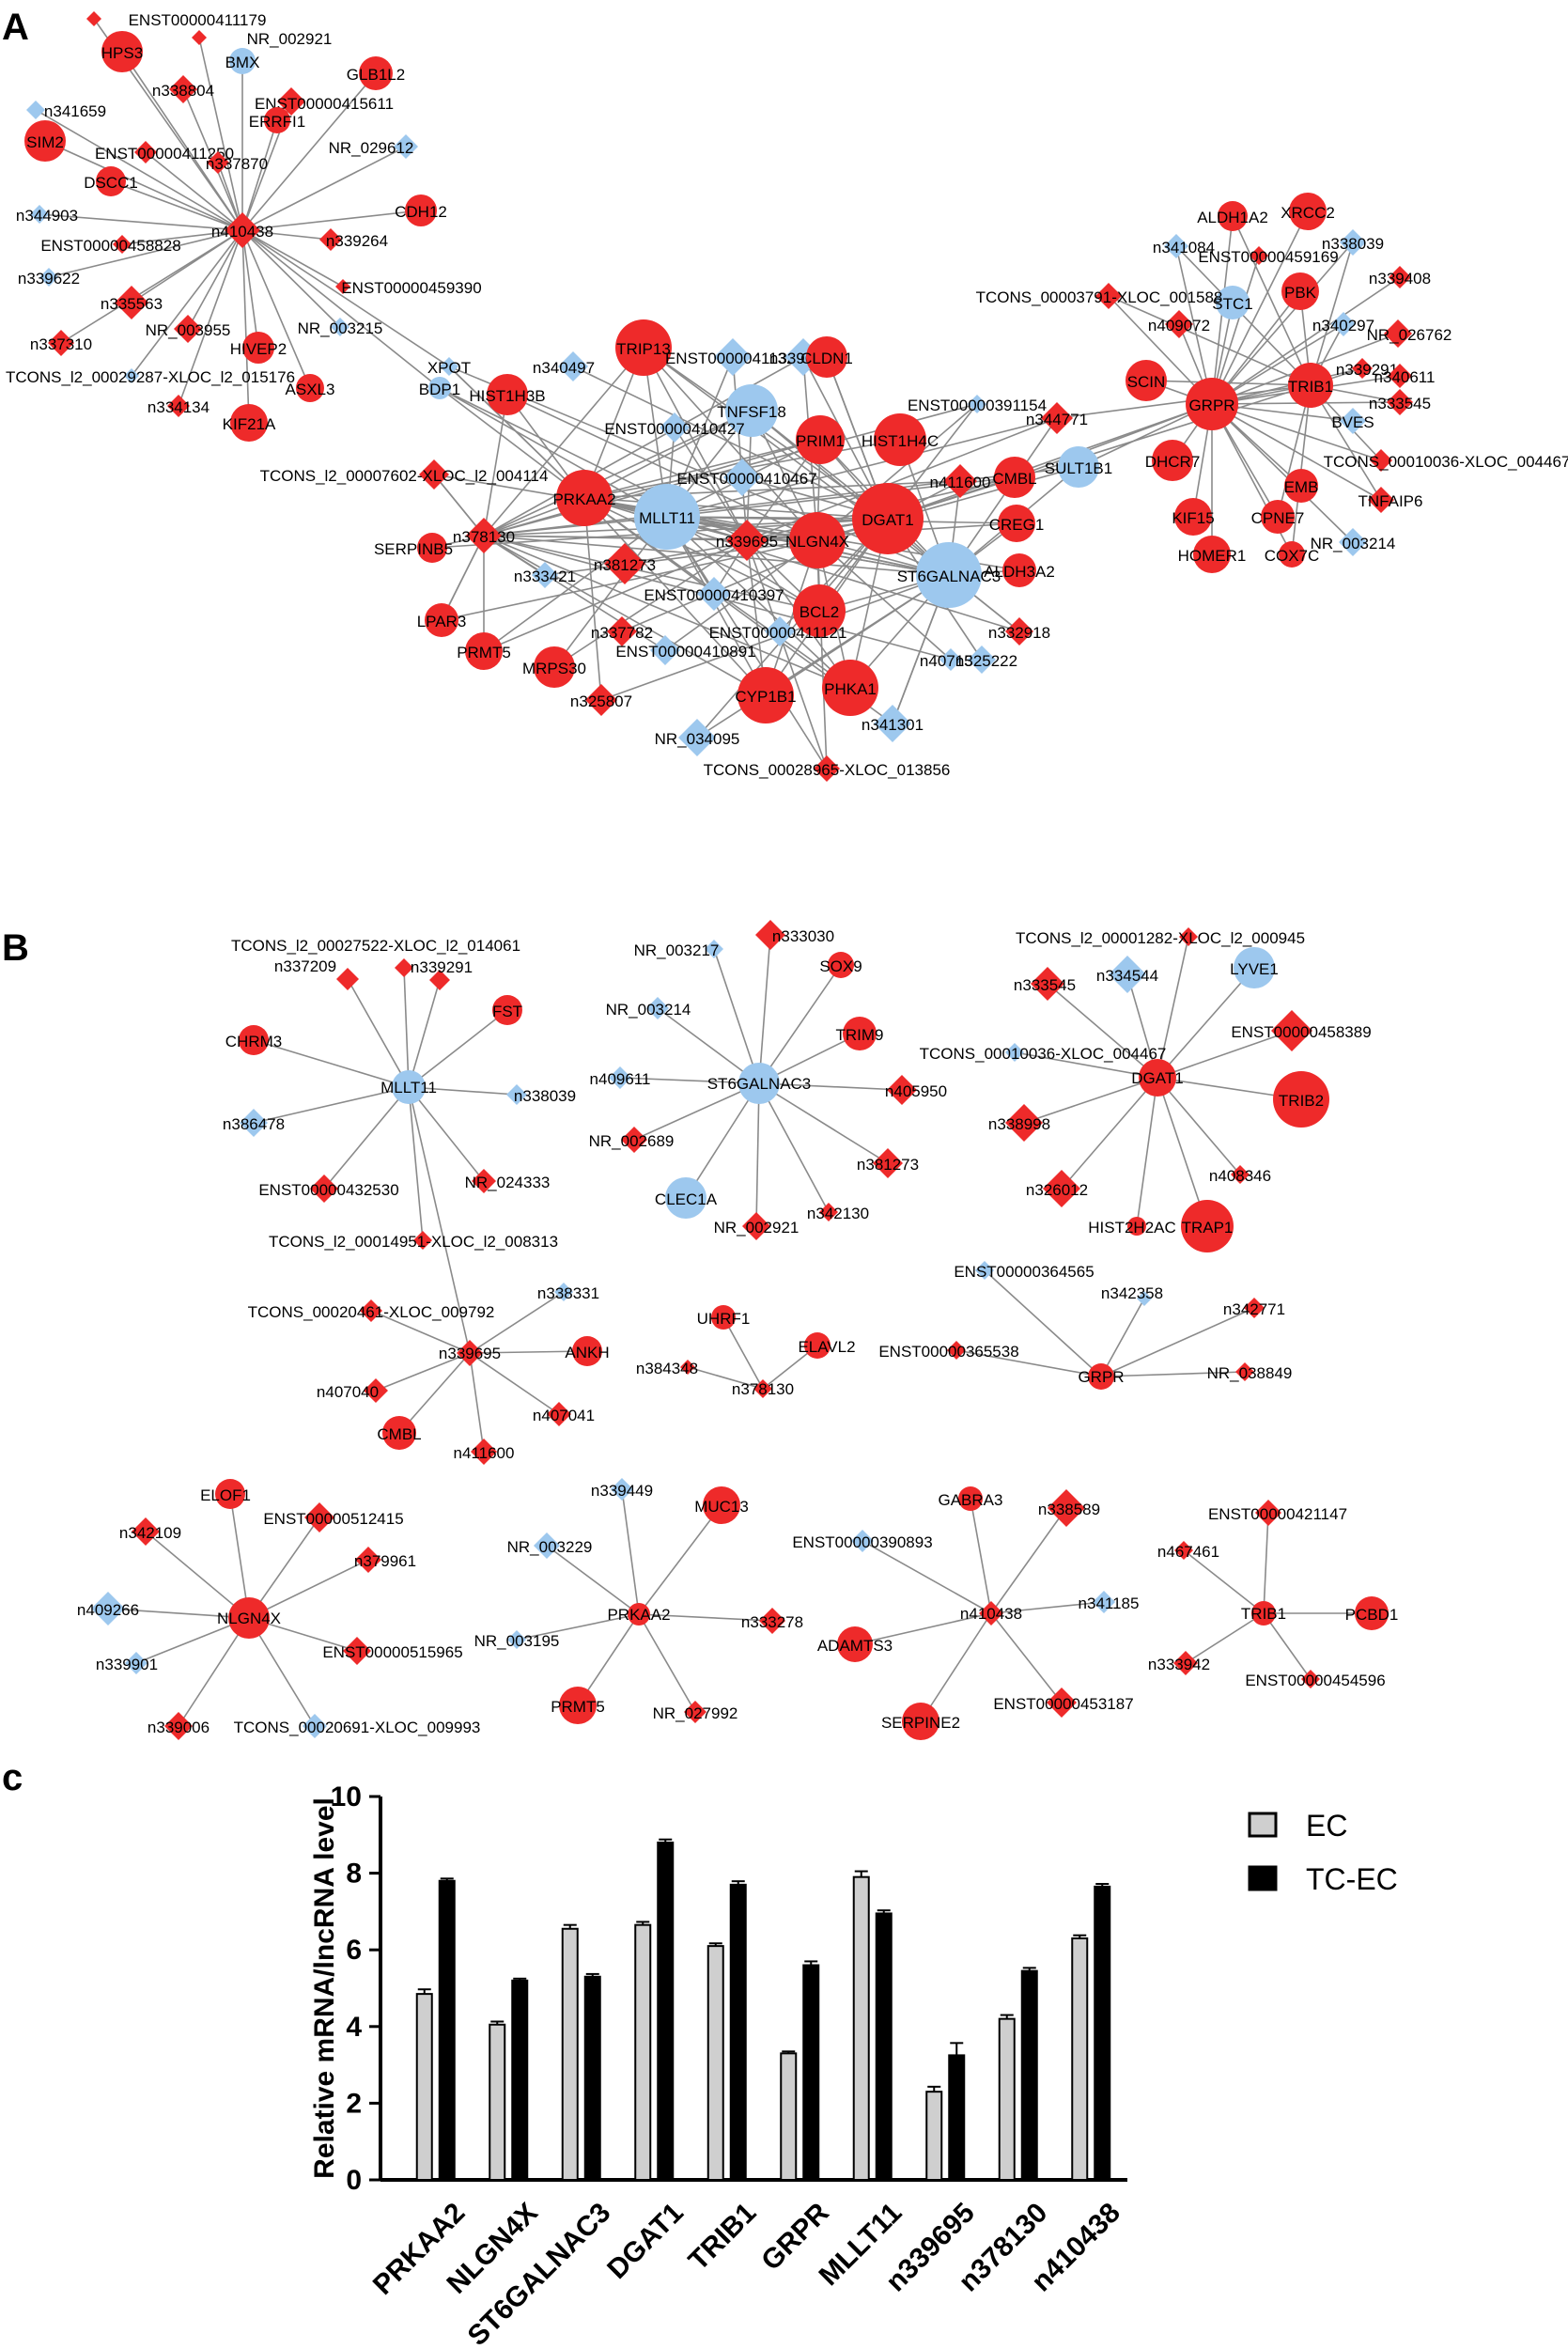 This screenshot has width=1568, height=2349. I want to click on node-label: HPS3, so click(122, 53).